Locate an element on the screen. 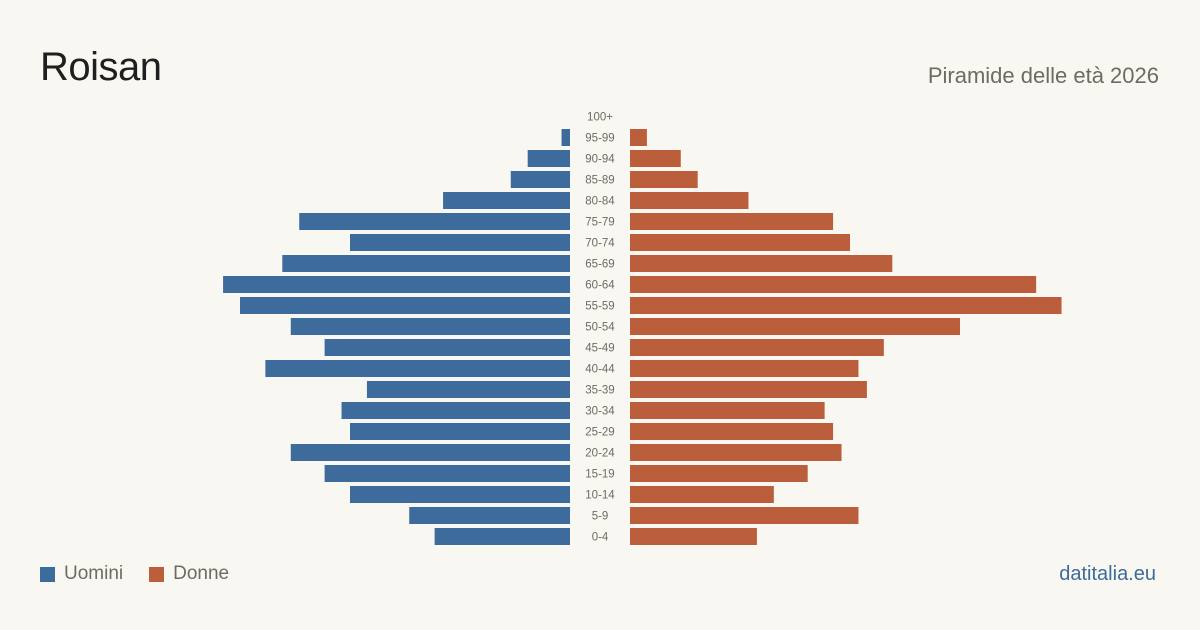  age-group-label: 5-9 is located at coordinates (600, 517).